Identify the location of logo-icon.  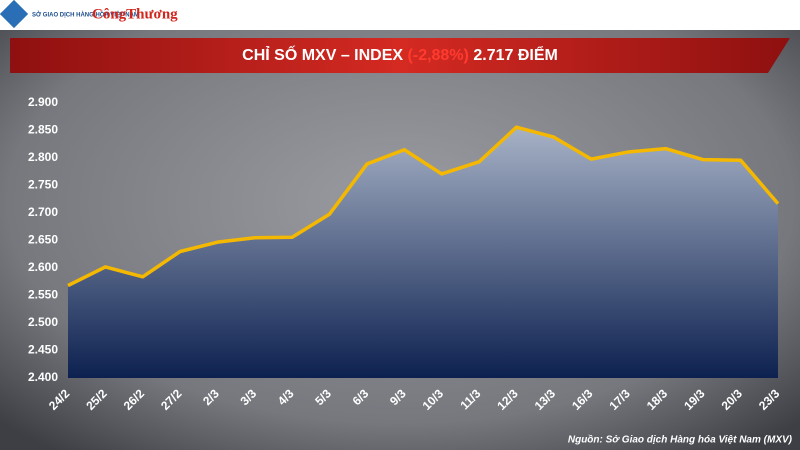
(14, 14).